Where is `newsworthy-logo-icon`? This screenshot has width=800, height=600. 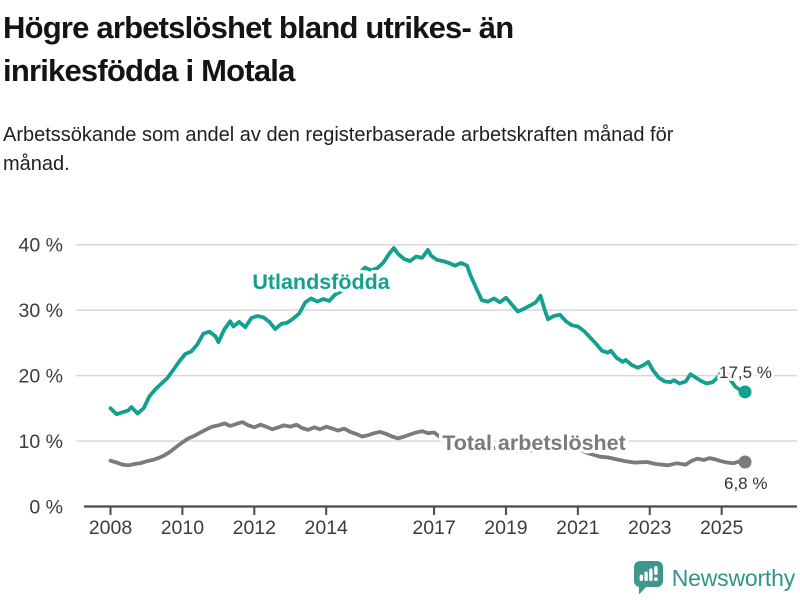
newsworthy-logo-icon is located at coordinates (648, 578).